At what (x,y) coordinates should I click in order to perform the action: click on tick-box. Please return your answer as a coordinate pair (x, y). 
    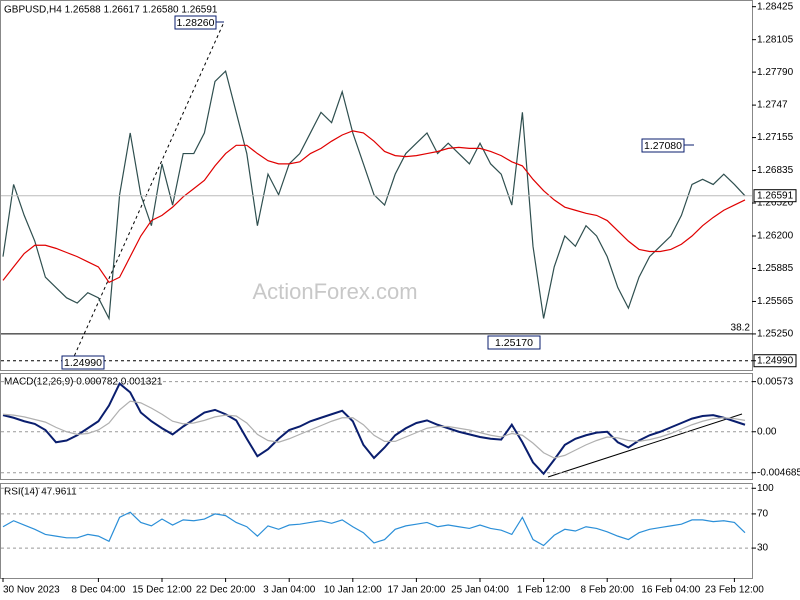
    Looking at the image, I should click on (775, 361).